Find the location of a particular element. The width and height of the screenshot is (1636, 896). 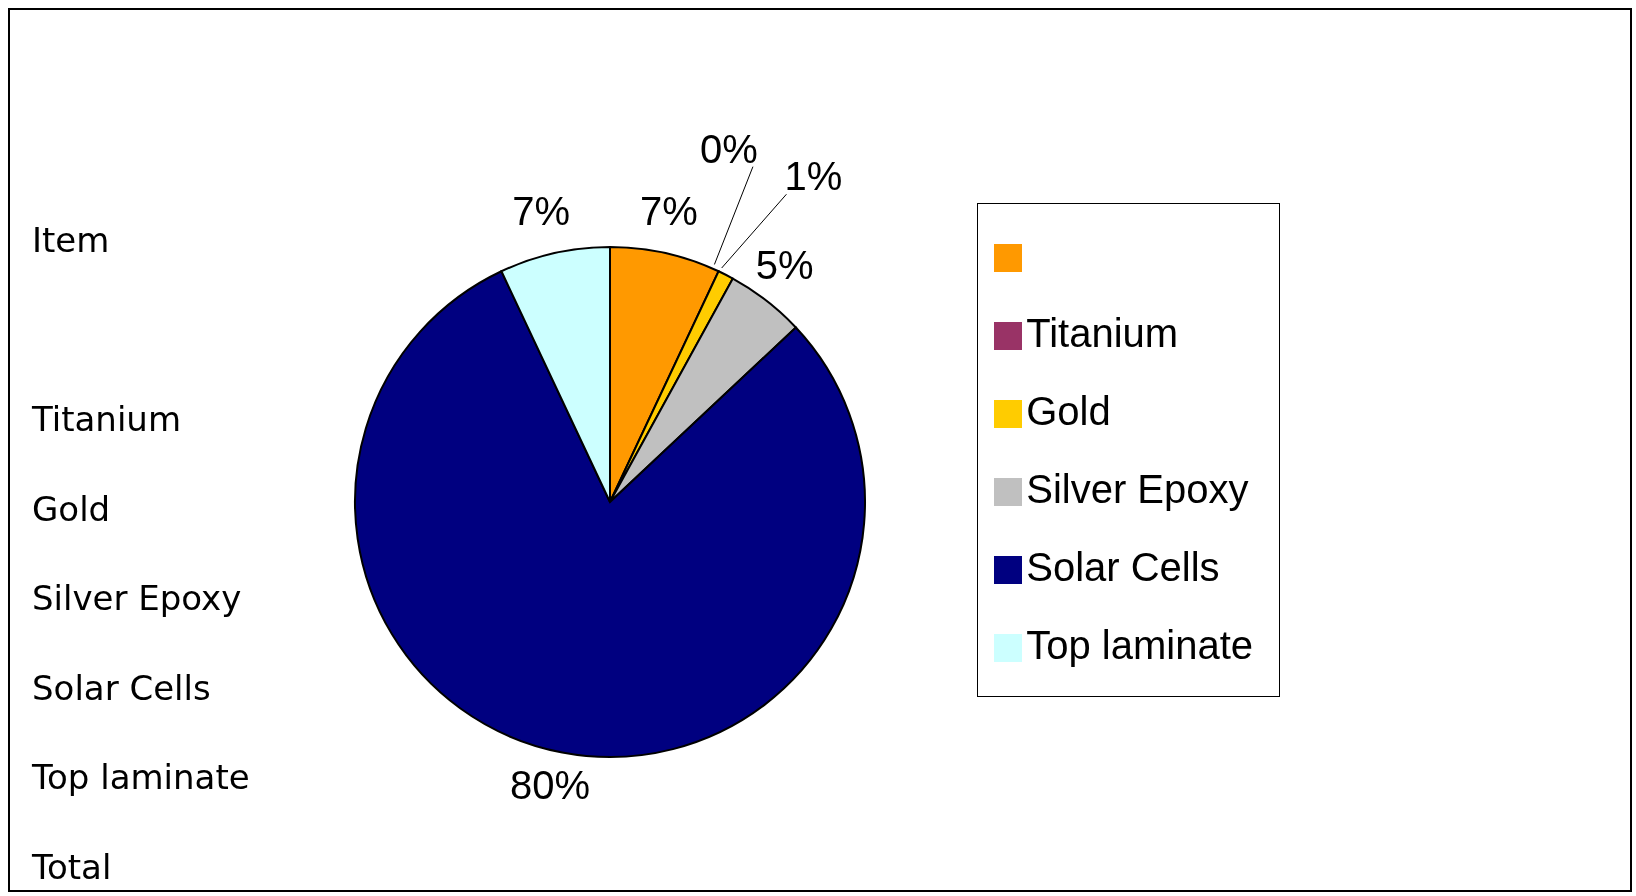

legend-label: Solar Cells is located at coordinates (1123, 567).